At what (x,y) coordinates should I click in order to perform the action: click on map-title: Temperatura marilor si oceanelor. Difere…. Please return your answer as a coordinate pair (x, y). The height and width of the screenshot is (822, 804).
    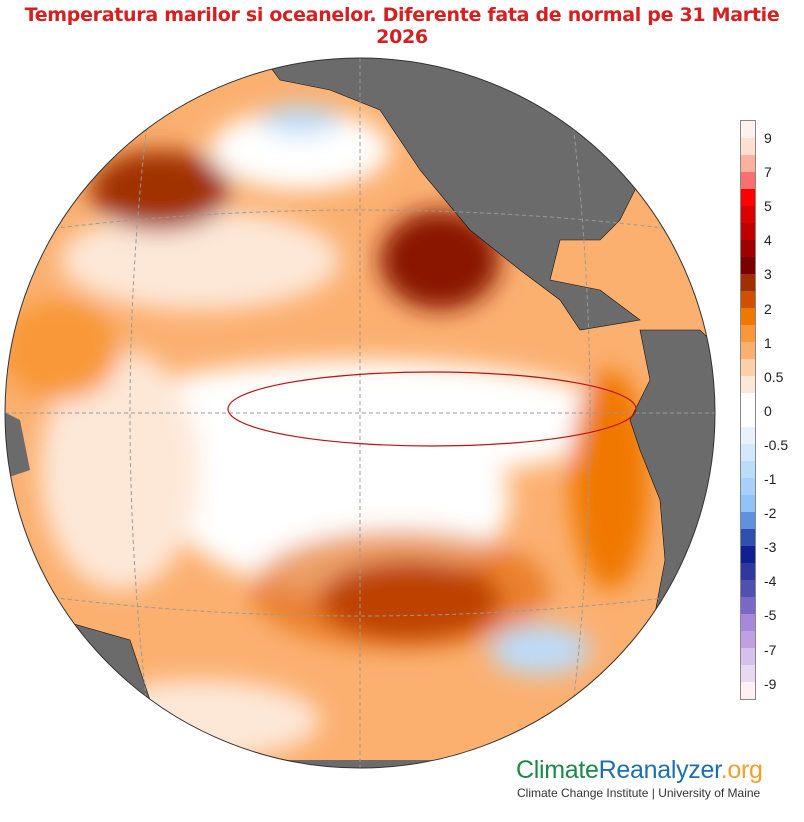
    Looking at the image, I should click on (402, 26).